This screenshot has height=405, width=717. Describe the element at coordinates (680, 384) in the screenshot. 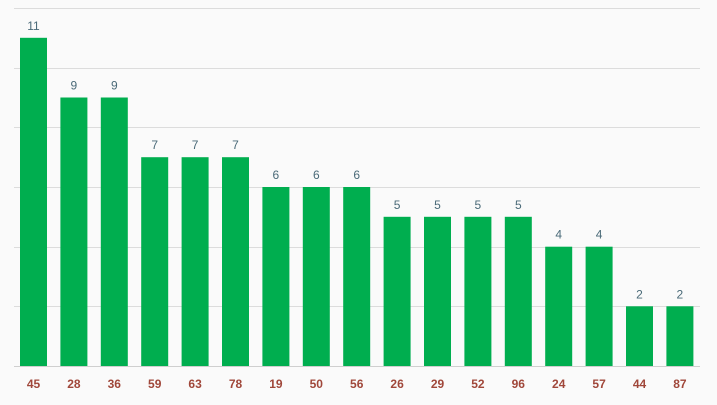

I see `category-label: 87` at that location.